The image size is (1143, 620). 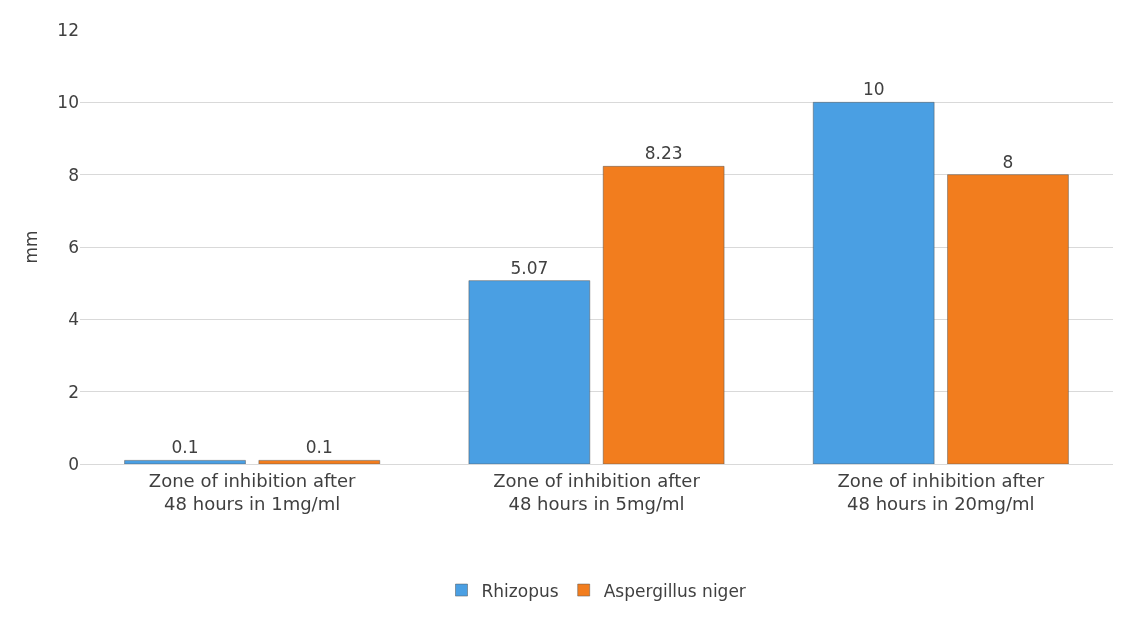 I want to click on y-tick-label: 8, so click(x=73, y=174).